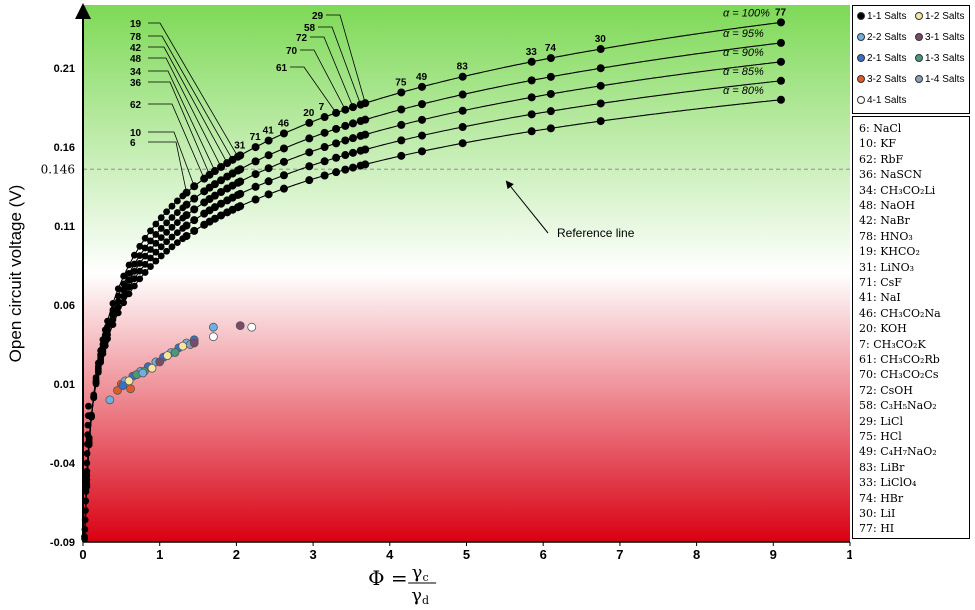 This screenshot has width=975, height=610. What do you see at coordinates (886, 390) in the screenshot?
I see `salt-key-row: 72: CsOH` at bounding box center [886, 390].